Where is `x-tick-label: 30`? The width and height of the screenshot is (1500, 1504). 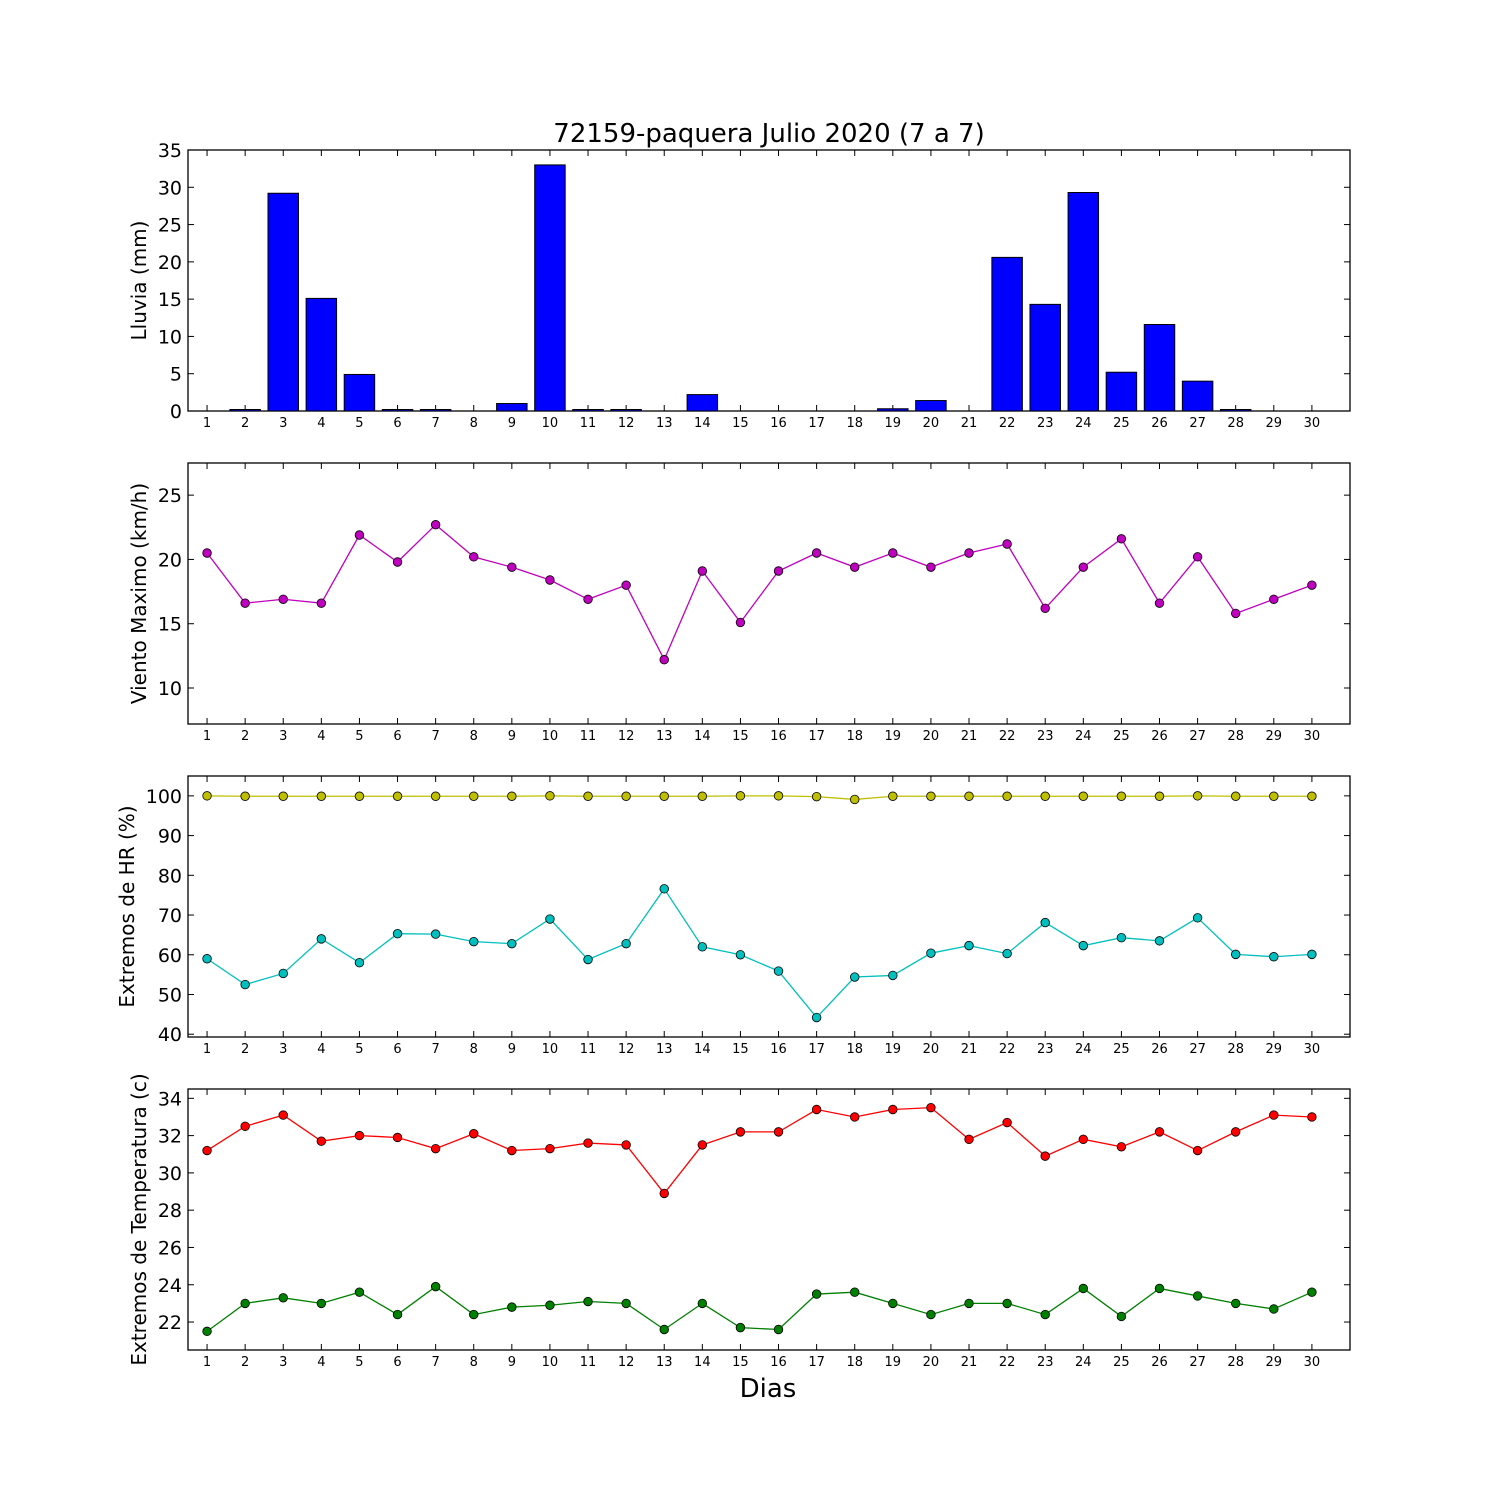 x-tick-label: 30 is located at coordinates (1312, 736).